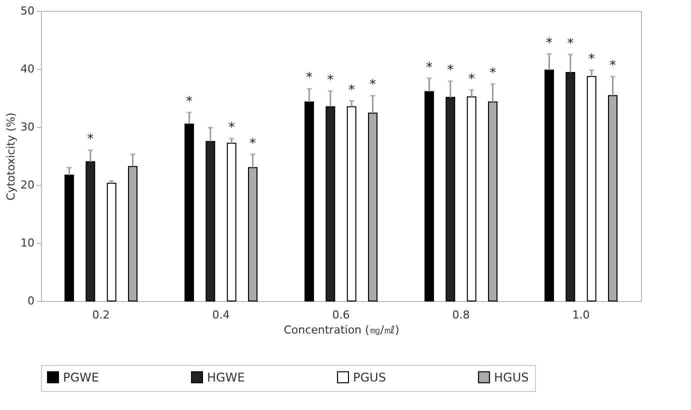 The width and height of the screenshot is (691, 410). Describe the element at coordinates (461, 315) in the screenshot. I see `x-tick-label: 0.8` at that location.